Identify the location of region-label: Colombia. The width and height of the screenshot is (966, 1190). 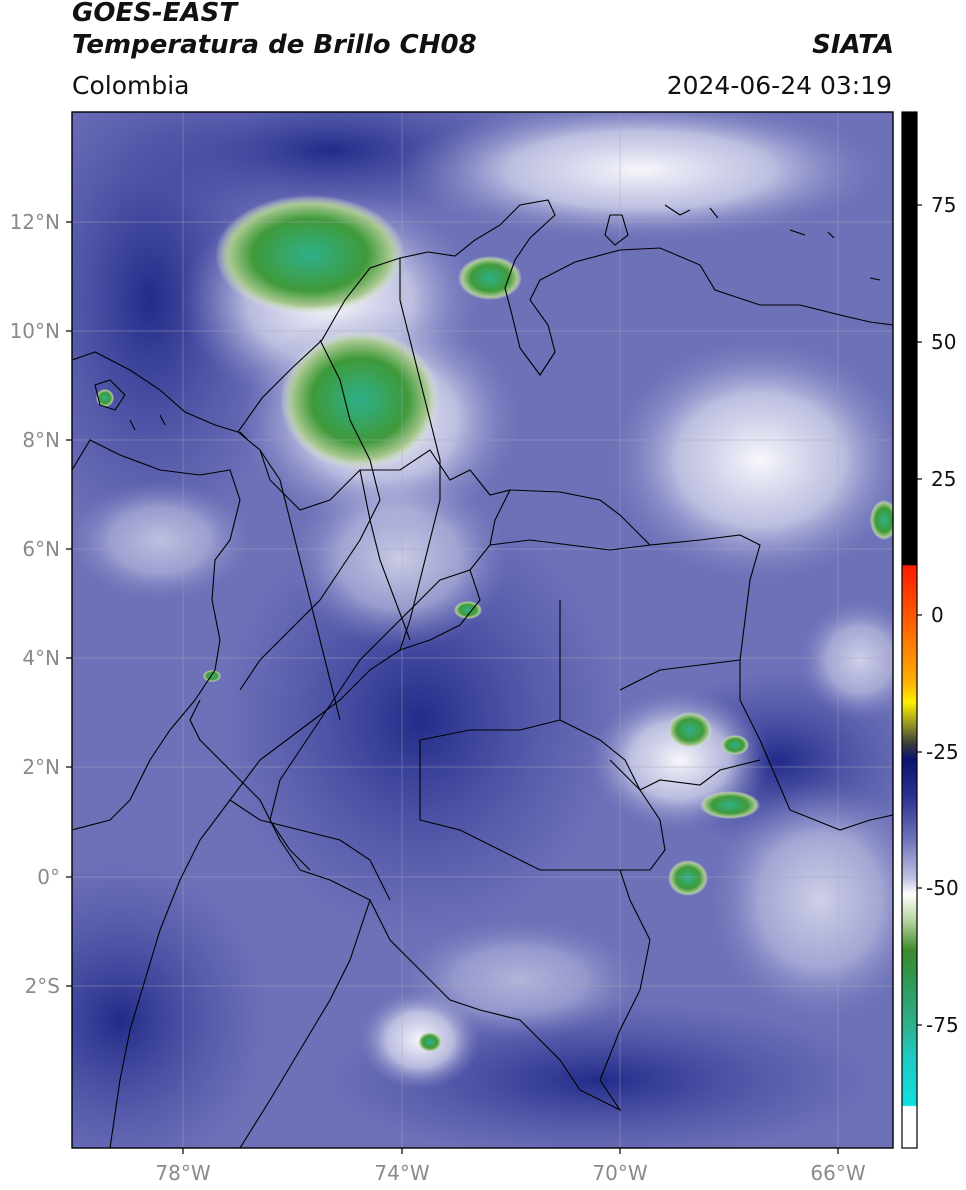
(131, 85).